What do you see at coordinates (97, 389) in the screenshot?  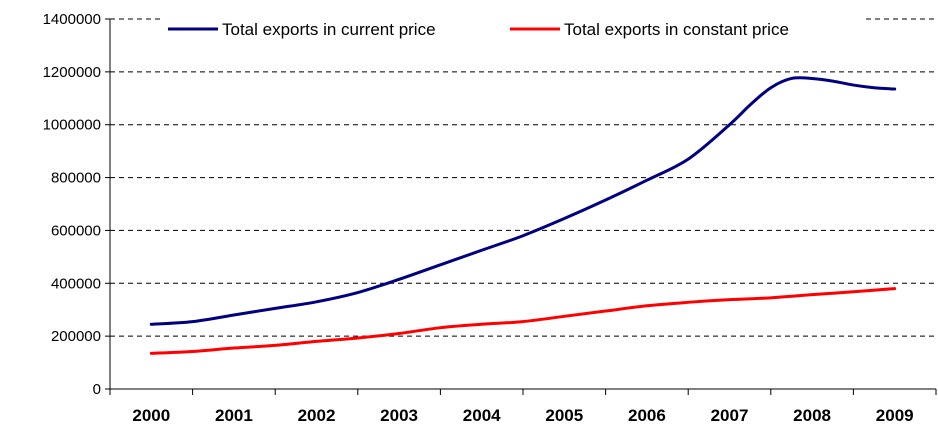 I see `y-tick-label: 0` at bounding box center [97, 389].